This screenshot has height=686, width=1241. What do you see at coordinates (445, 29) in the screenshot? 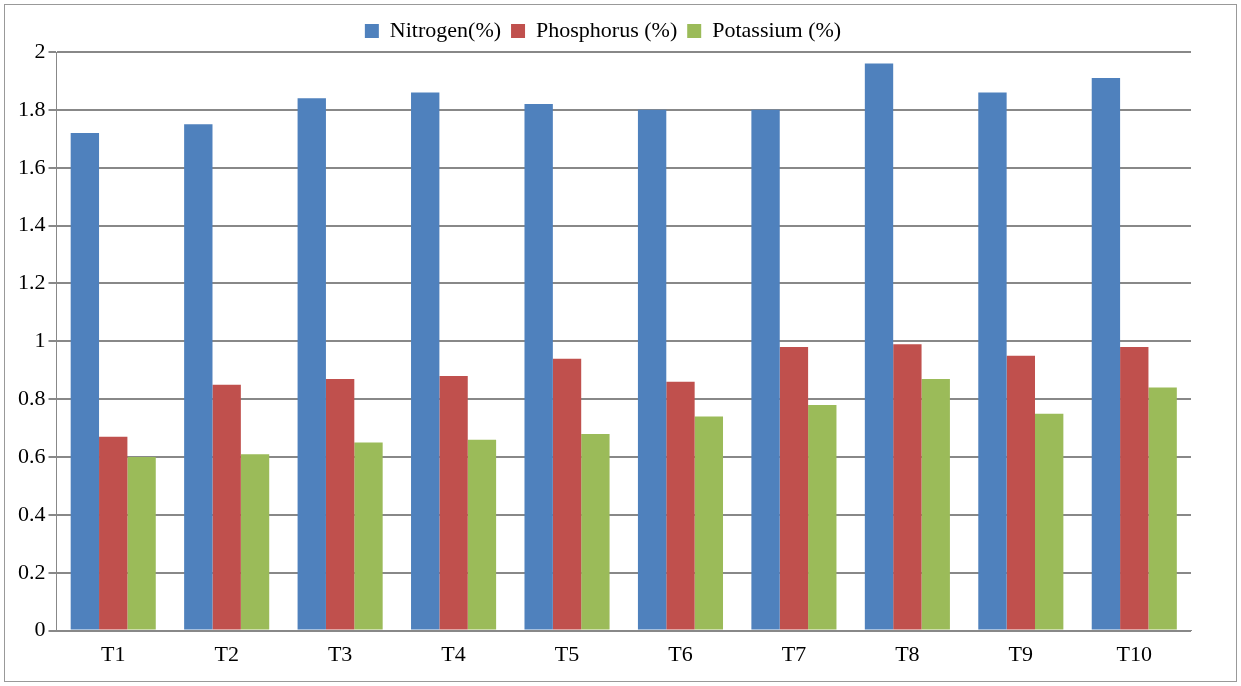
I see `legend-label: Nitrogen(%)` at bounding box center [445, 29].